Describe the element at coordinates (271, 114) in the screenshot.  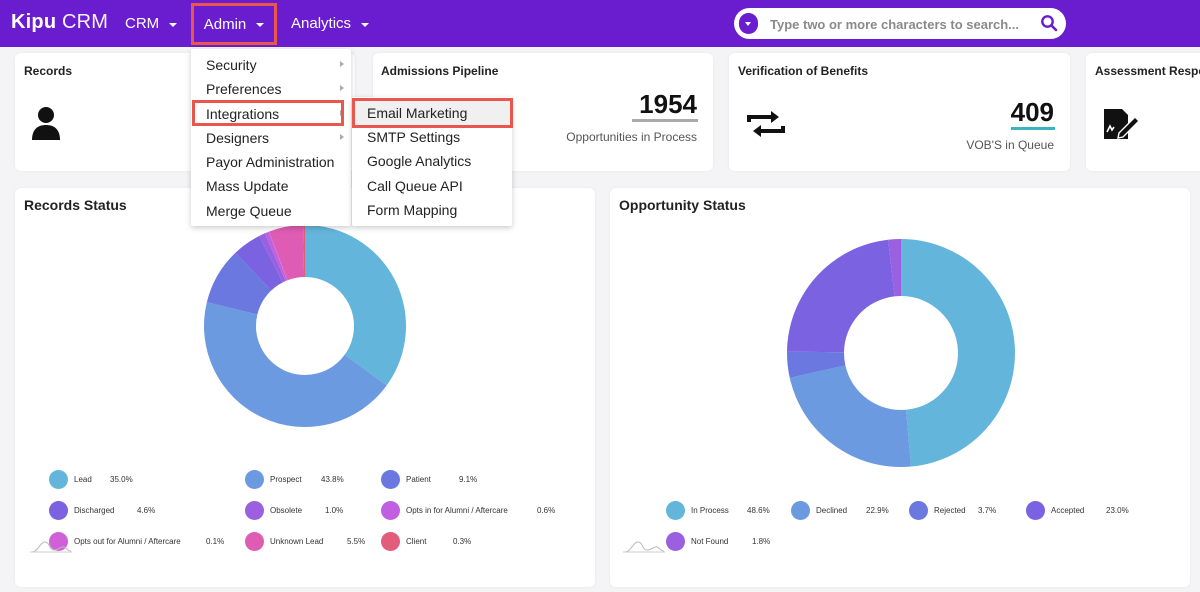
I see `menu-item-integrations: Integrations` at that location.